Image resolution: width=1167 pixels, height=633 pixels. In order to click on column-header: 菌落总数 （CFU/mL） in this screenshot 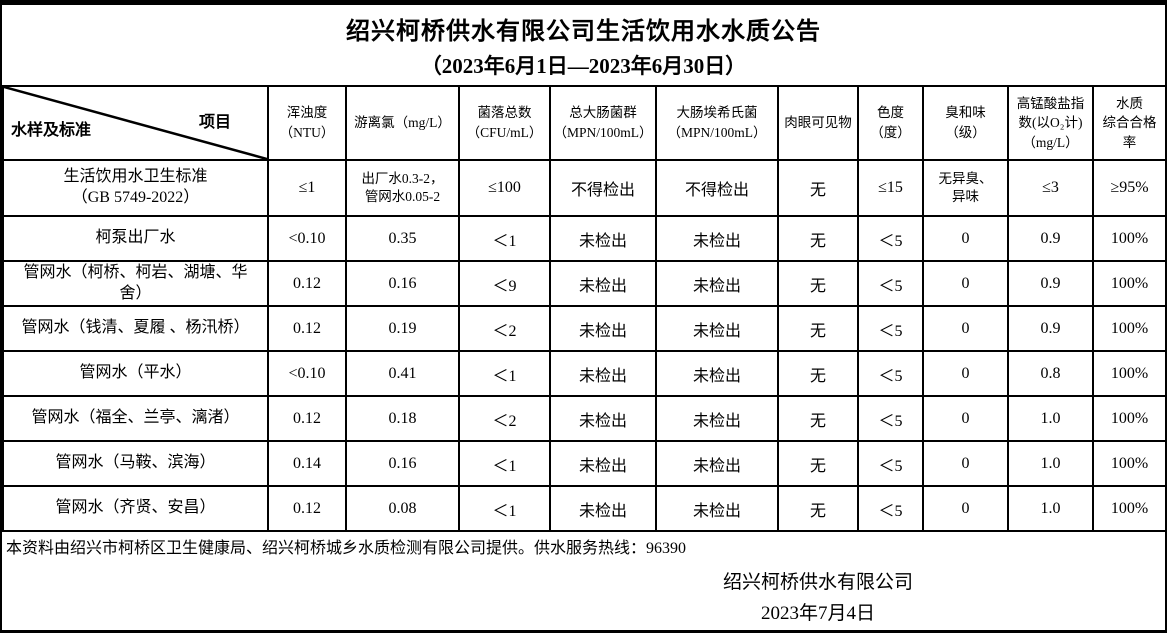, I will do `click(504, 123)`.